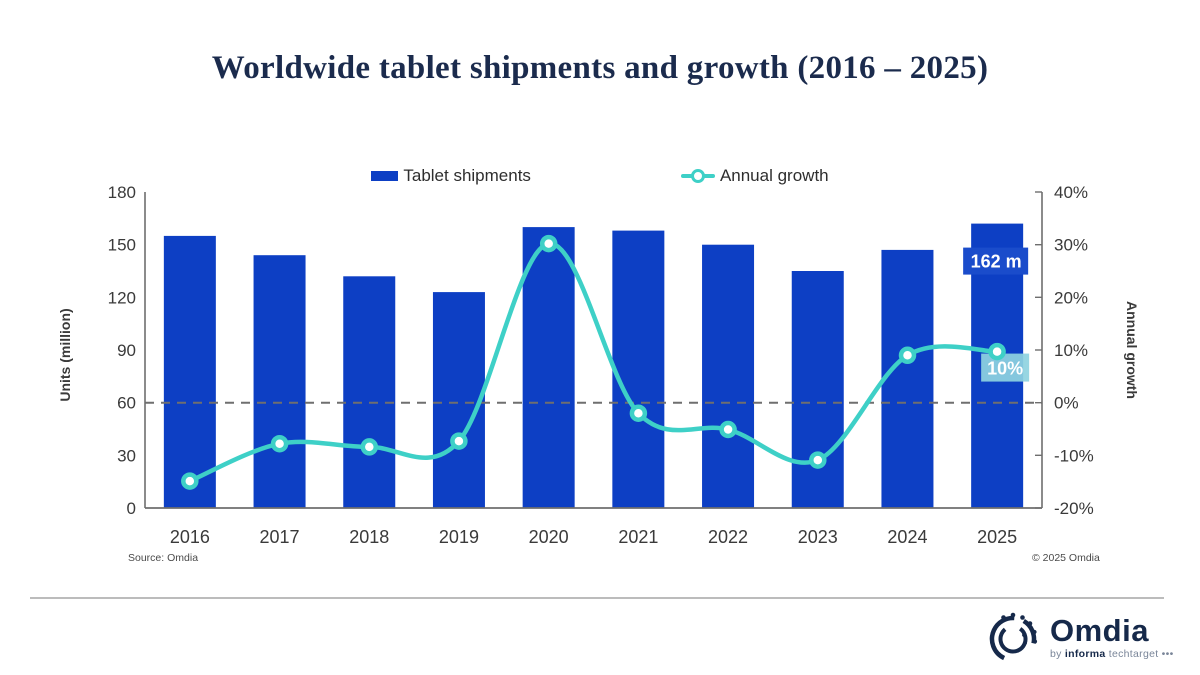 The width and height of the screenshot is (1200, 675). I want to click on bar-2023, so click(817, 389).